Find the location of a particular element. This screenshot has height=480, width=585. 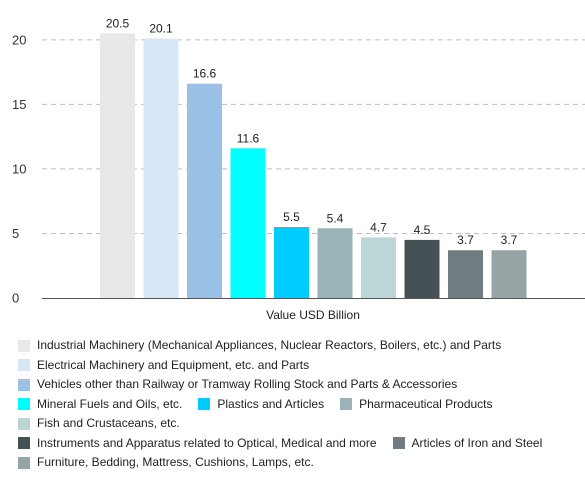

bar-value-label: 4.7 is located at coordinates (378, 227).